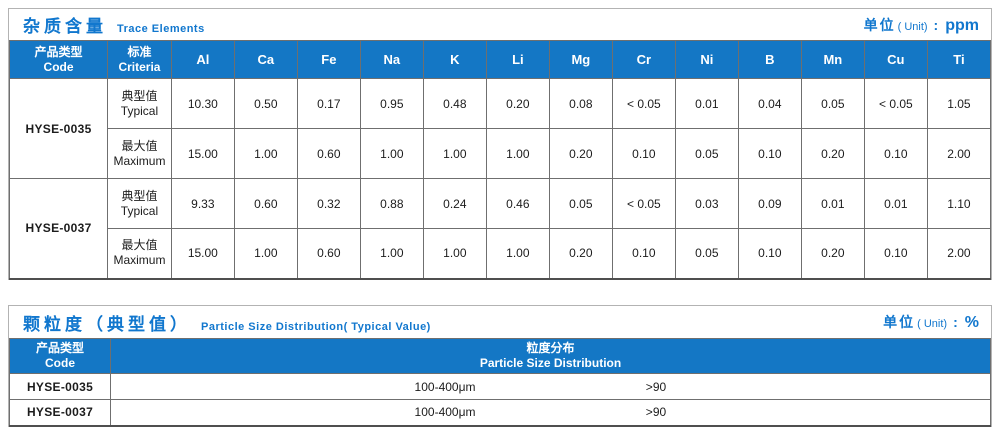  Describe the element at coordinates (60, 348) in the screenshot. I see `col-header-code-zh: 产品类型` at that location.